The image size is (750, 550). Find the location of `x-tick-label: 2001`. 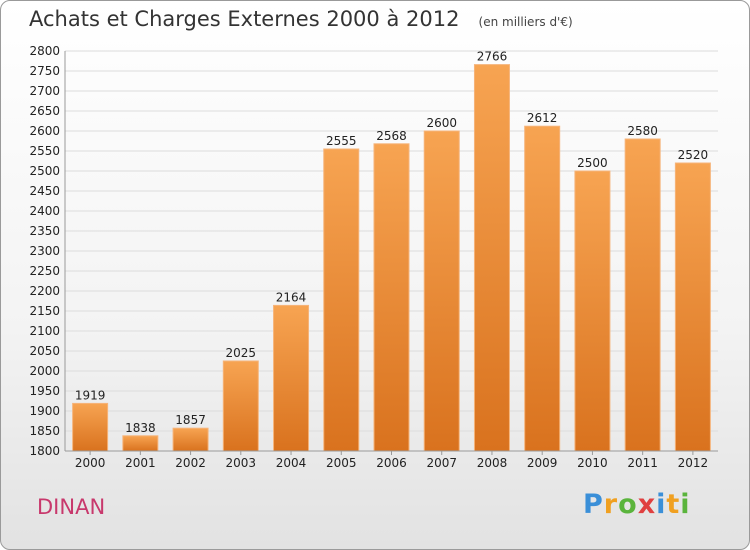

x-tick-label: 2001 is located at coordinates (140, 463).